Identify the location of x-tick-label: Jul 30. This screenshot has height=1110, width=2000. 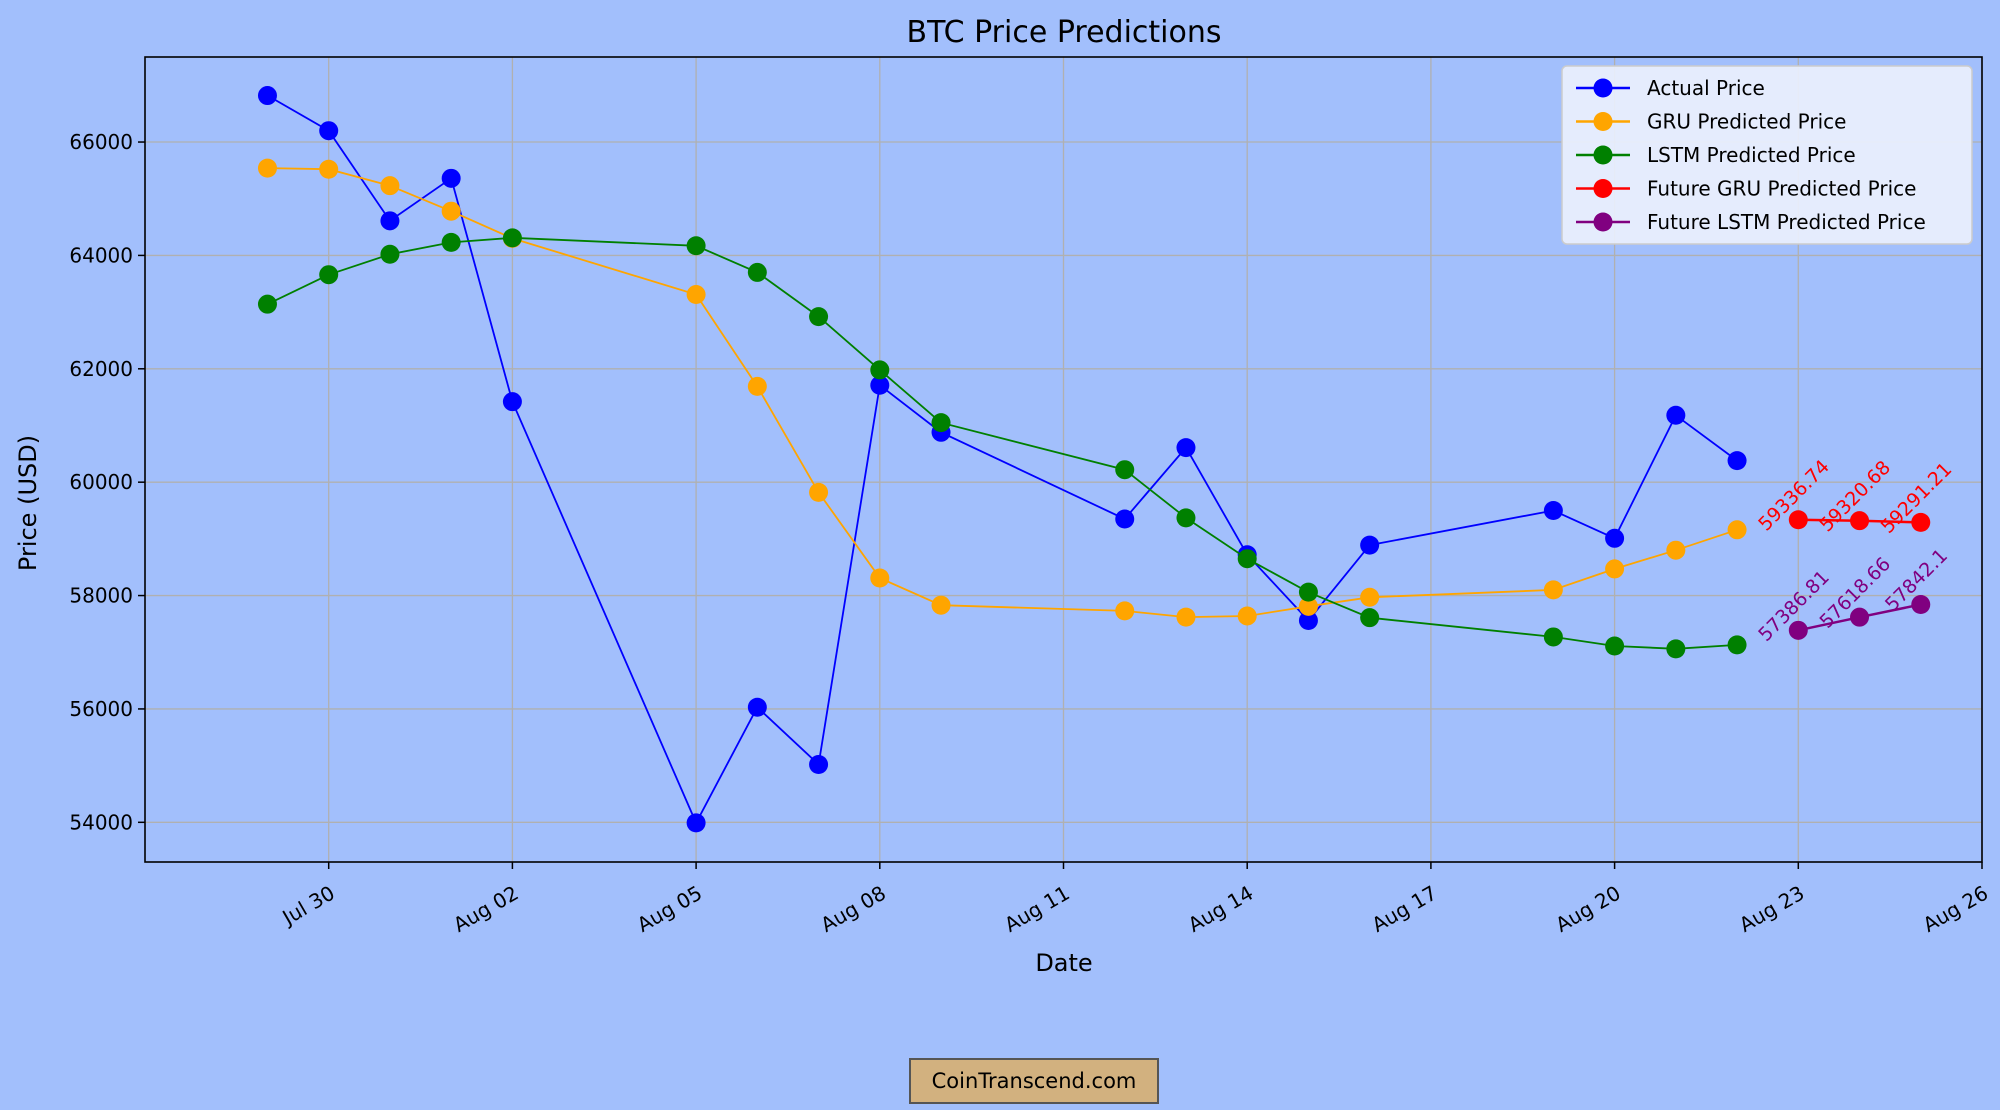
(308, 906).